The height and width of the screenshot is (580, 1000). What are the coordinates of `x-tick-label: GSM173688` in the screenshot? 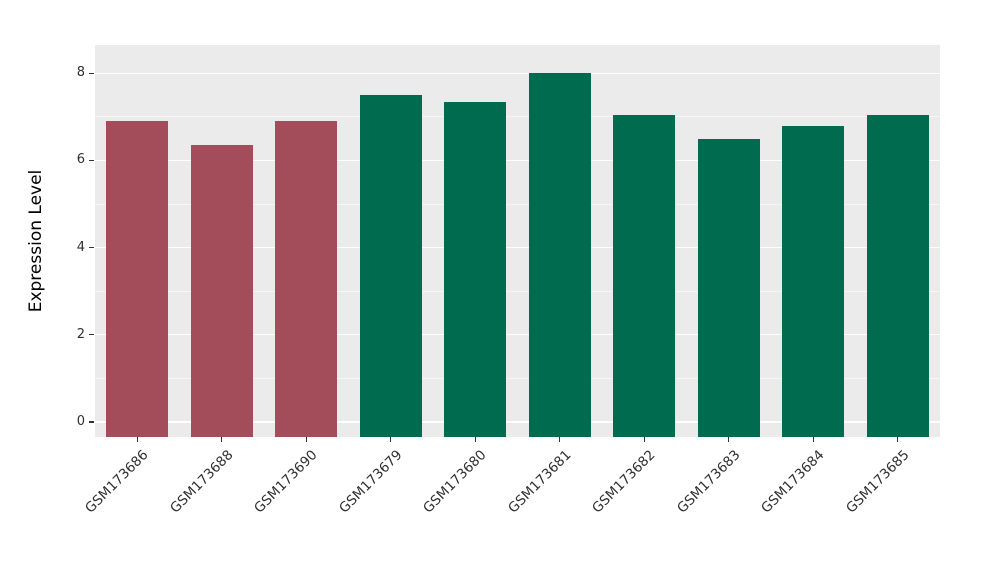 It's located at (201, 482).